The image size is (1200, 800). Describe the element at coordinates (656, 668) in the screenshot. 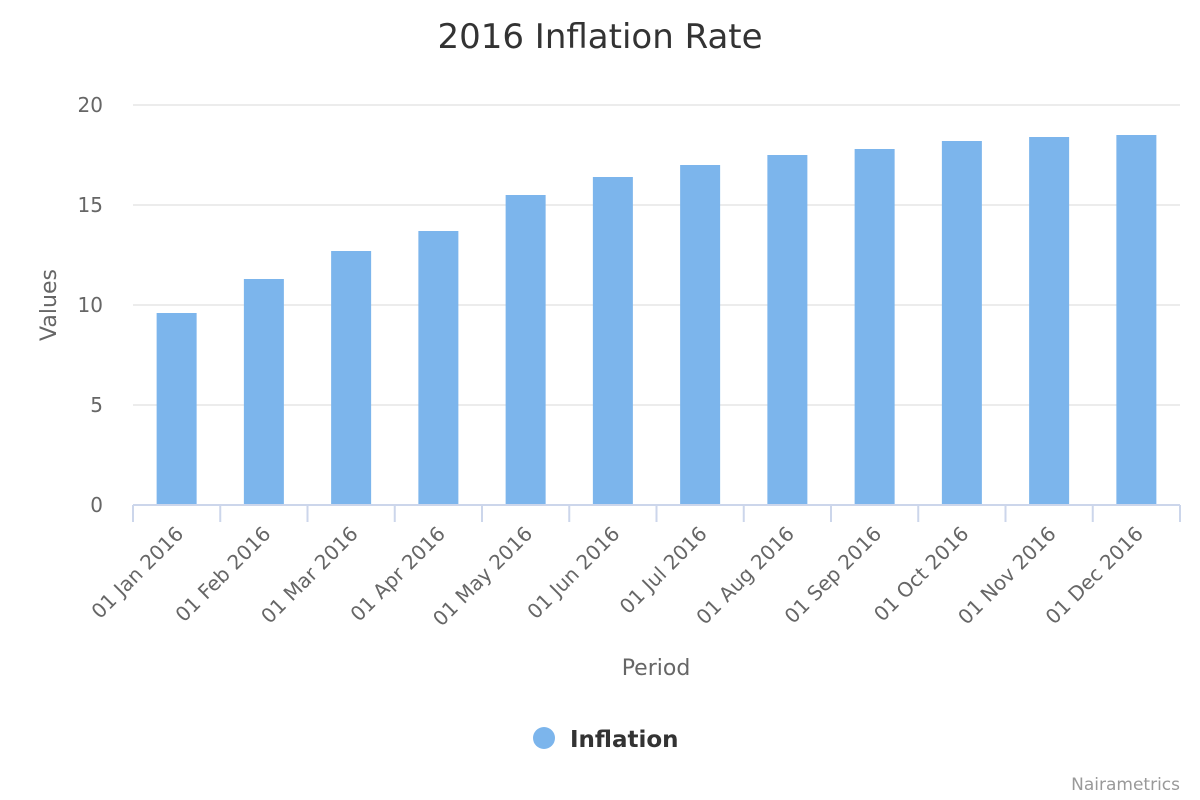

I see `x-axis-title: Period` at that location.